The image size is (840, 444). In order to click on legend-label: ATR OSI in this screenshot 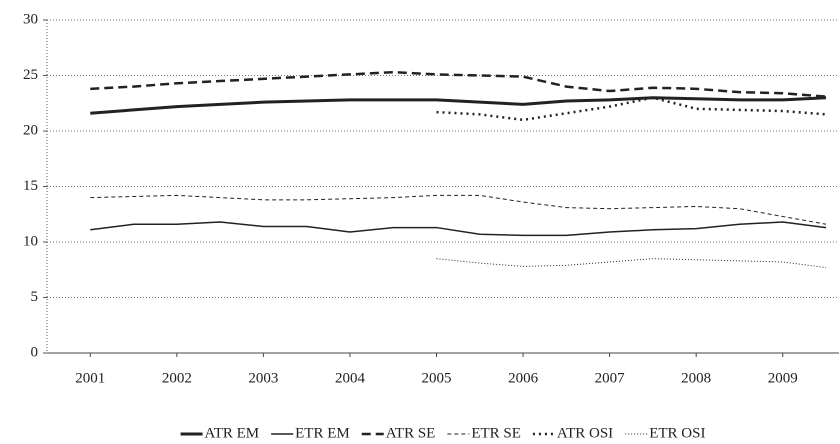, I will do `click(585, 433)`.